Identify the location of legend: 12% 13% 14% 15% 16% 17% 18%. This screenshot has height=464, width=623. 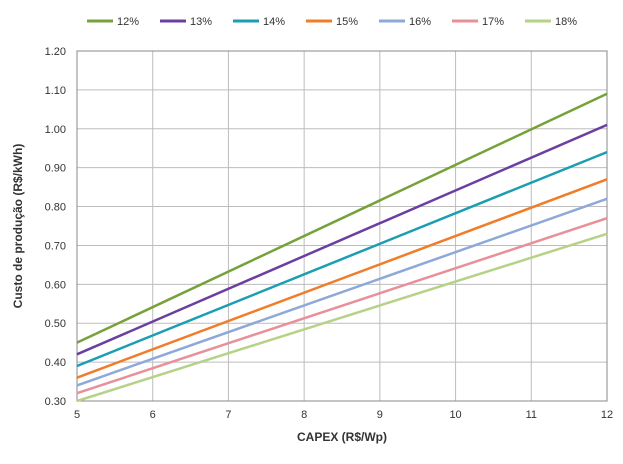
(332, 22).